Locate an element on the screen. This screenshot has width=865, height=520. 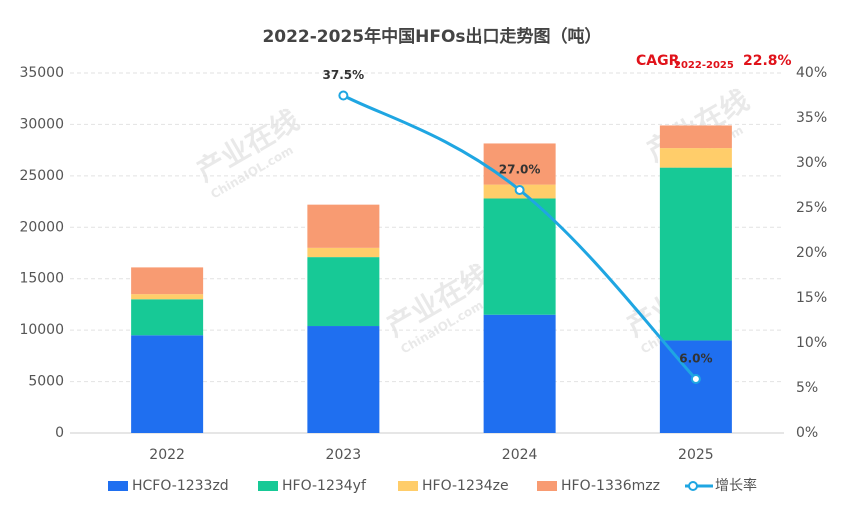
cagr-period: 2022-2025 is located at coordinates (704, 65).